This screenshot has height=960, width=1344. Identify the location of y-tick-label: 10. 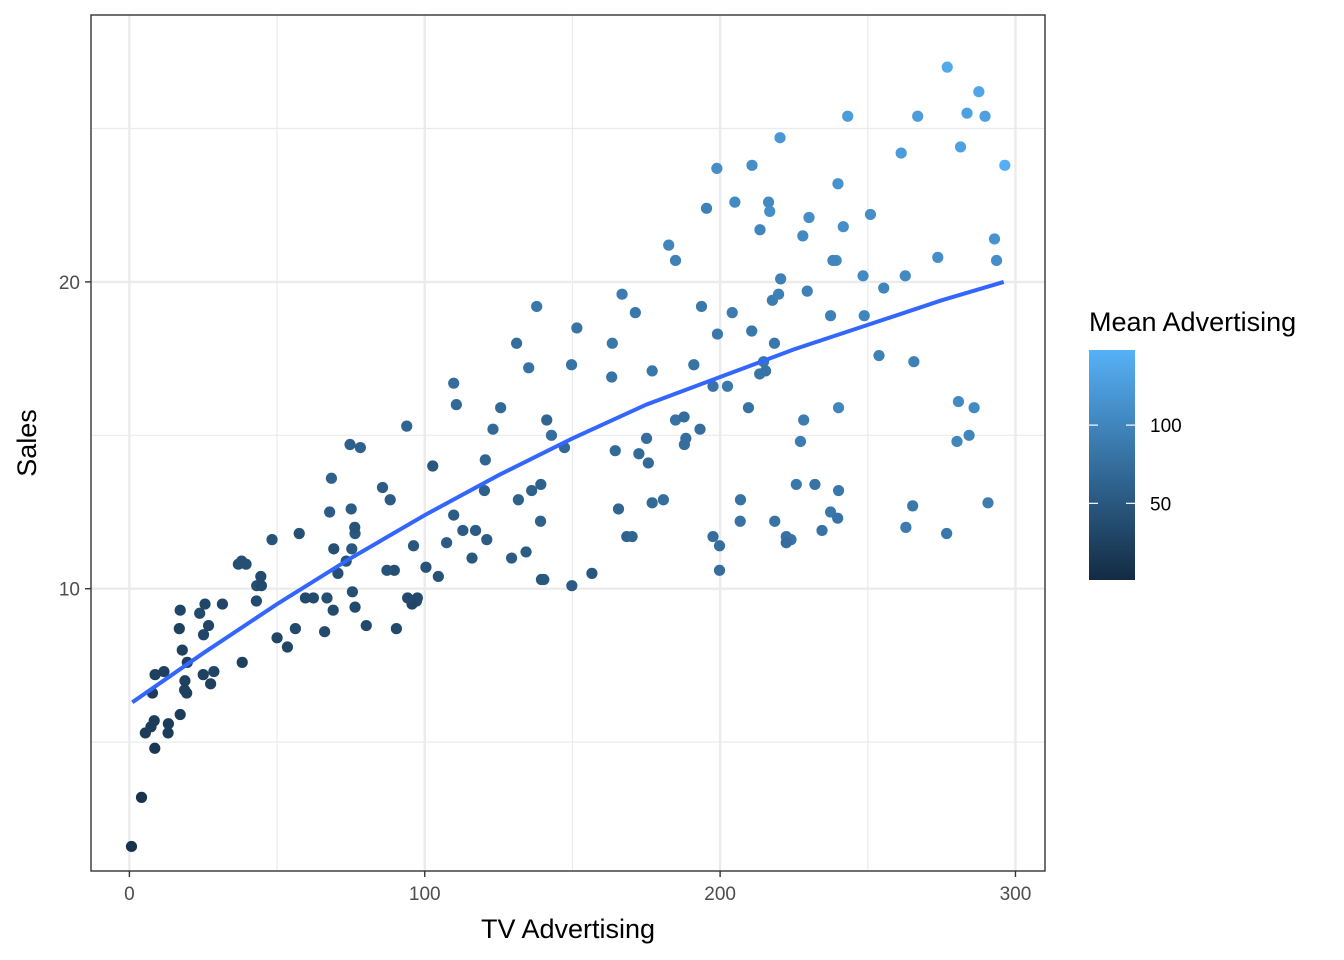
(69, 590).